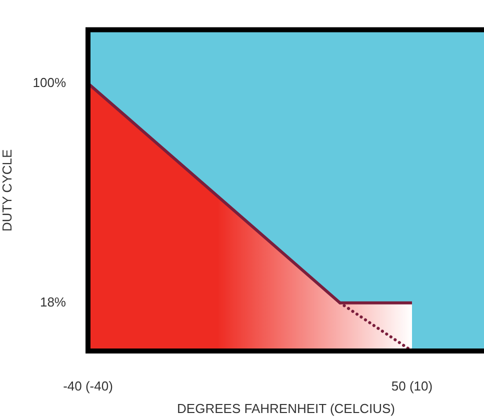 The image size is (484, 417). Describe the element at coordinates (7, 190) in the screenshot. I see `y-axis-title: DUTY CYCLE` at that location.